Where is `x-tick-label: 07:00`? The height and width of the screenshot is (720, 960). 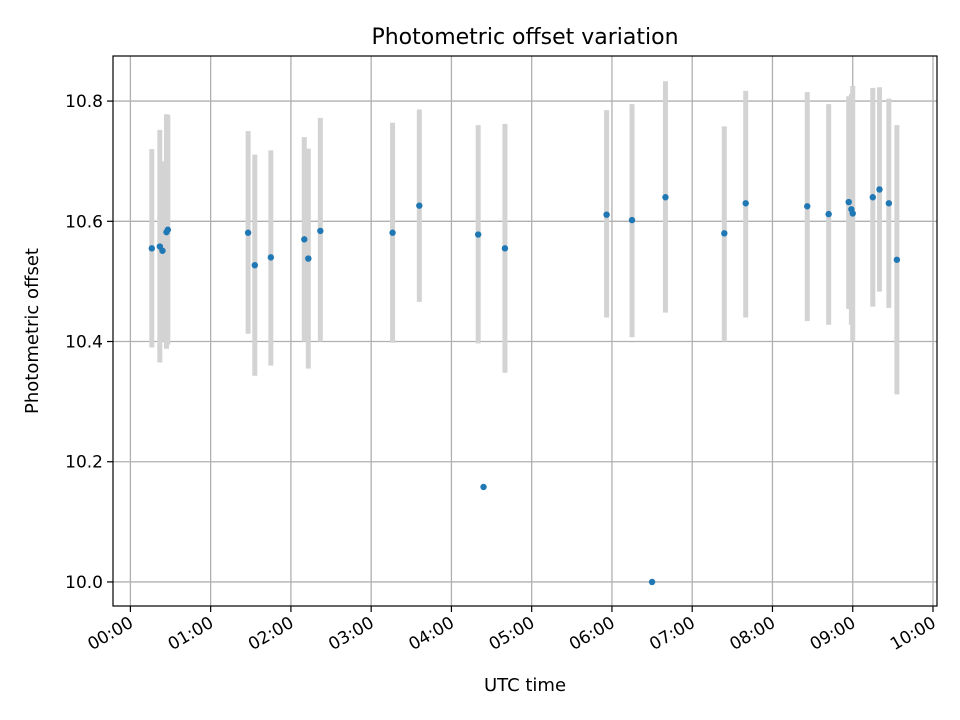
x-tick-label: 07:00 is located at coordinates (672, 634).